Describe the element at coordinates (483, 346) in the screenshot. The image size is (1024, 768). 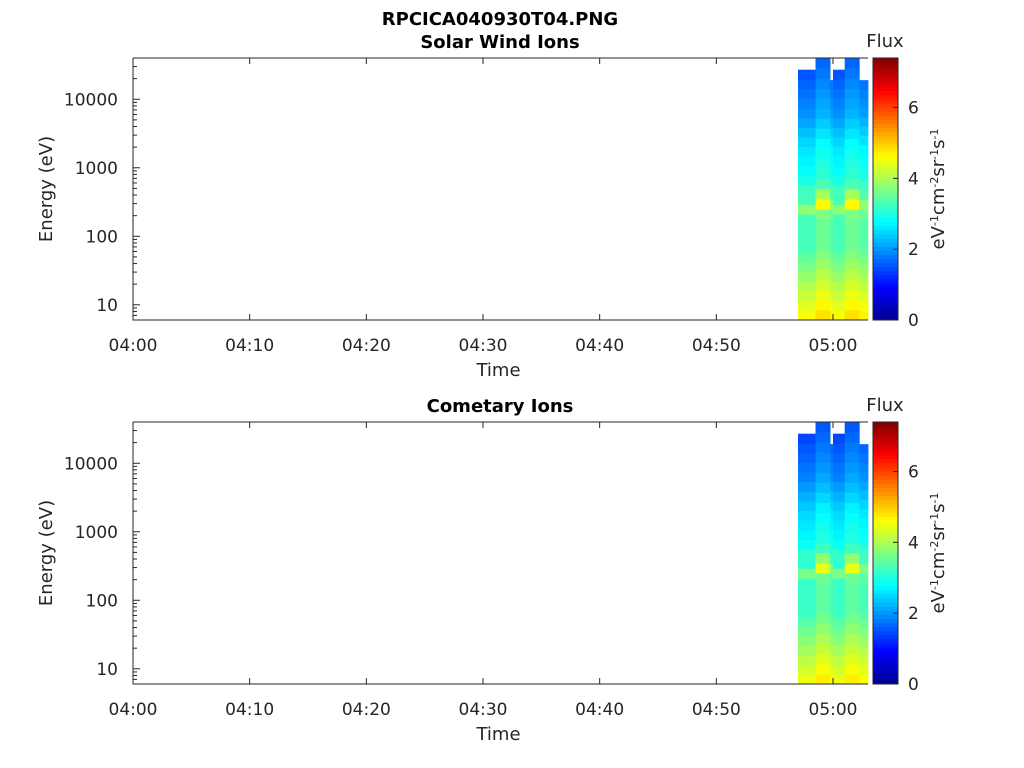
I see `x-tick-label: 04:30` at that location.